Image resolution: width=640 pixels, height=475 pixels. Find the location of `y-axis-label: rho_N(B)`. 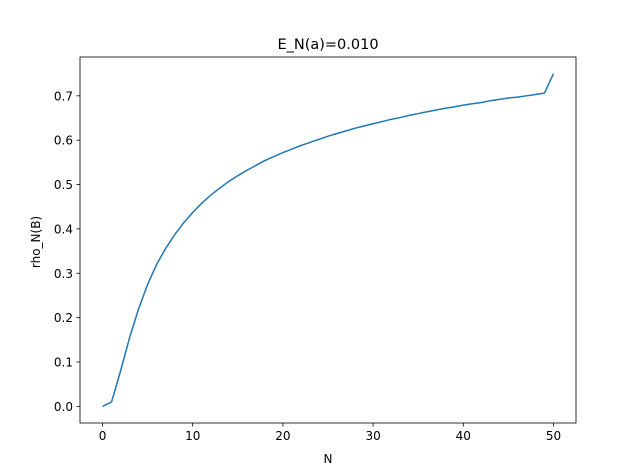

y-axis-label: rho_N(B) is located at coordinates (36, 242).